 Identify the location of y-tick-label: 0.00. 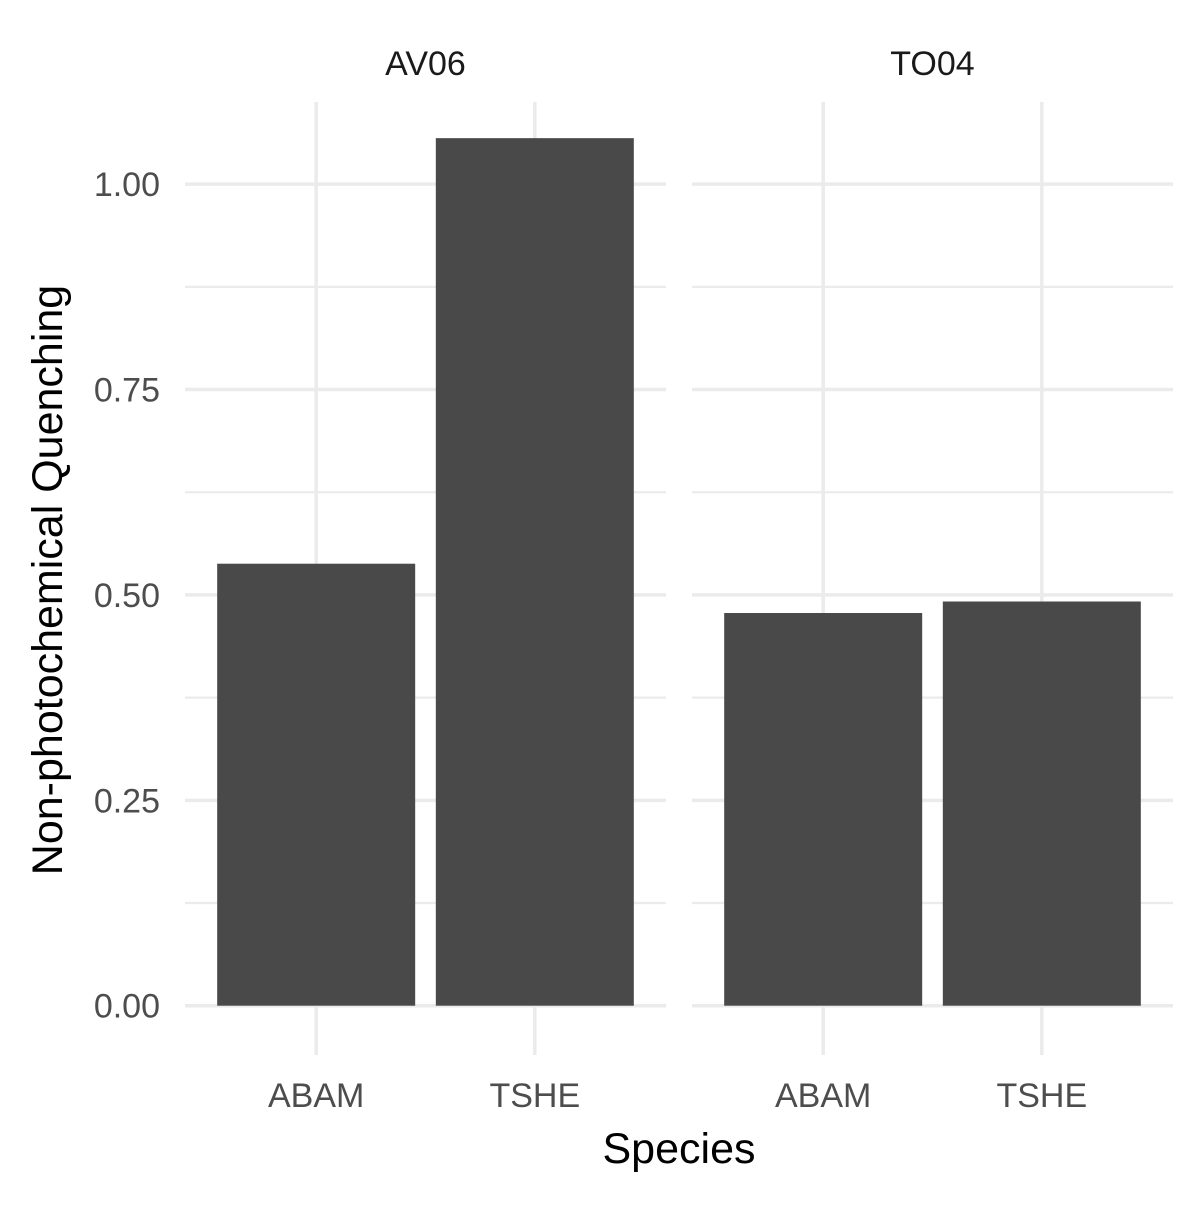
(127, 1007).